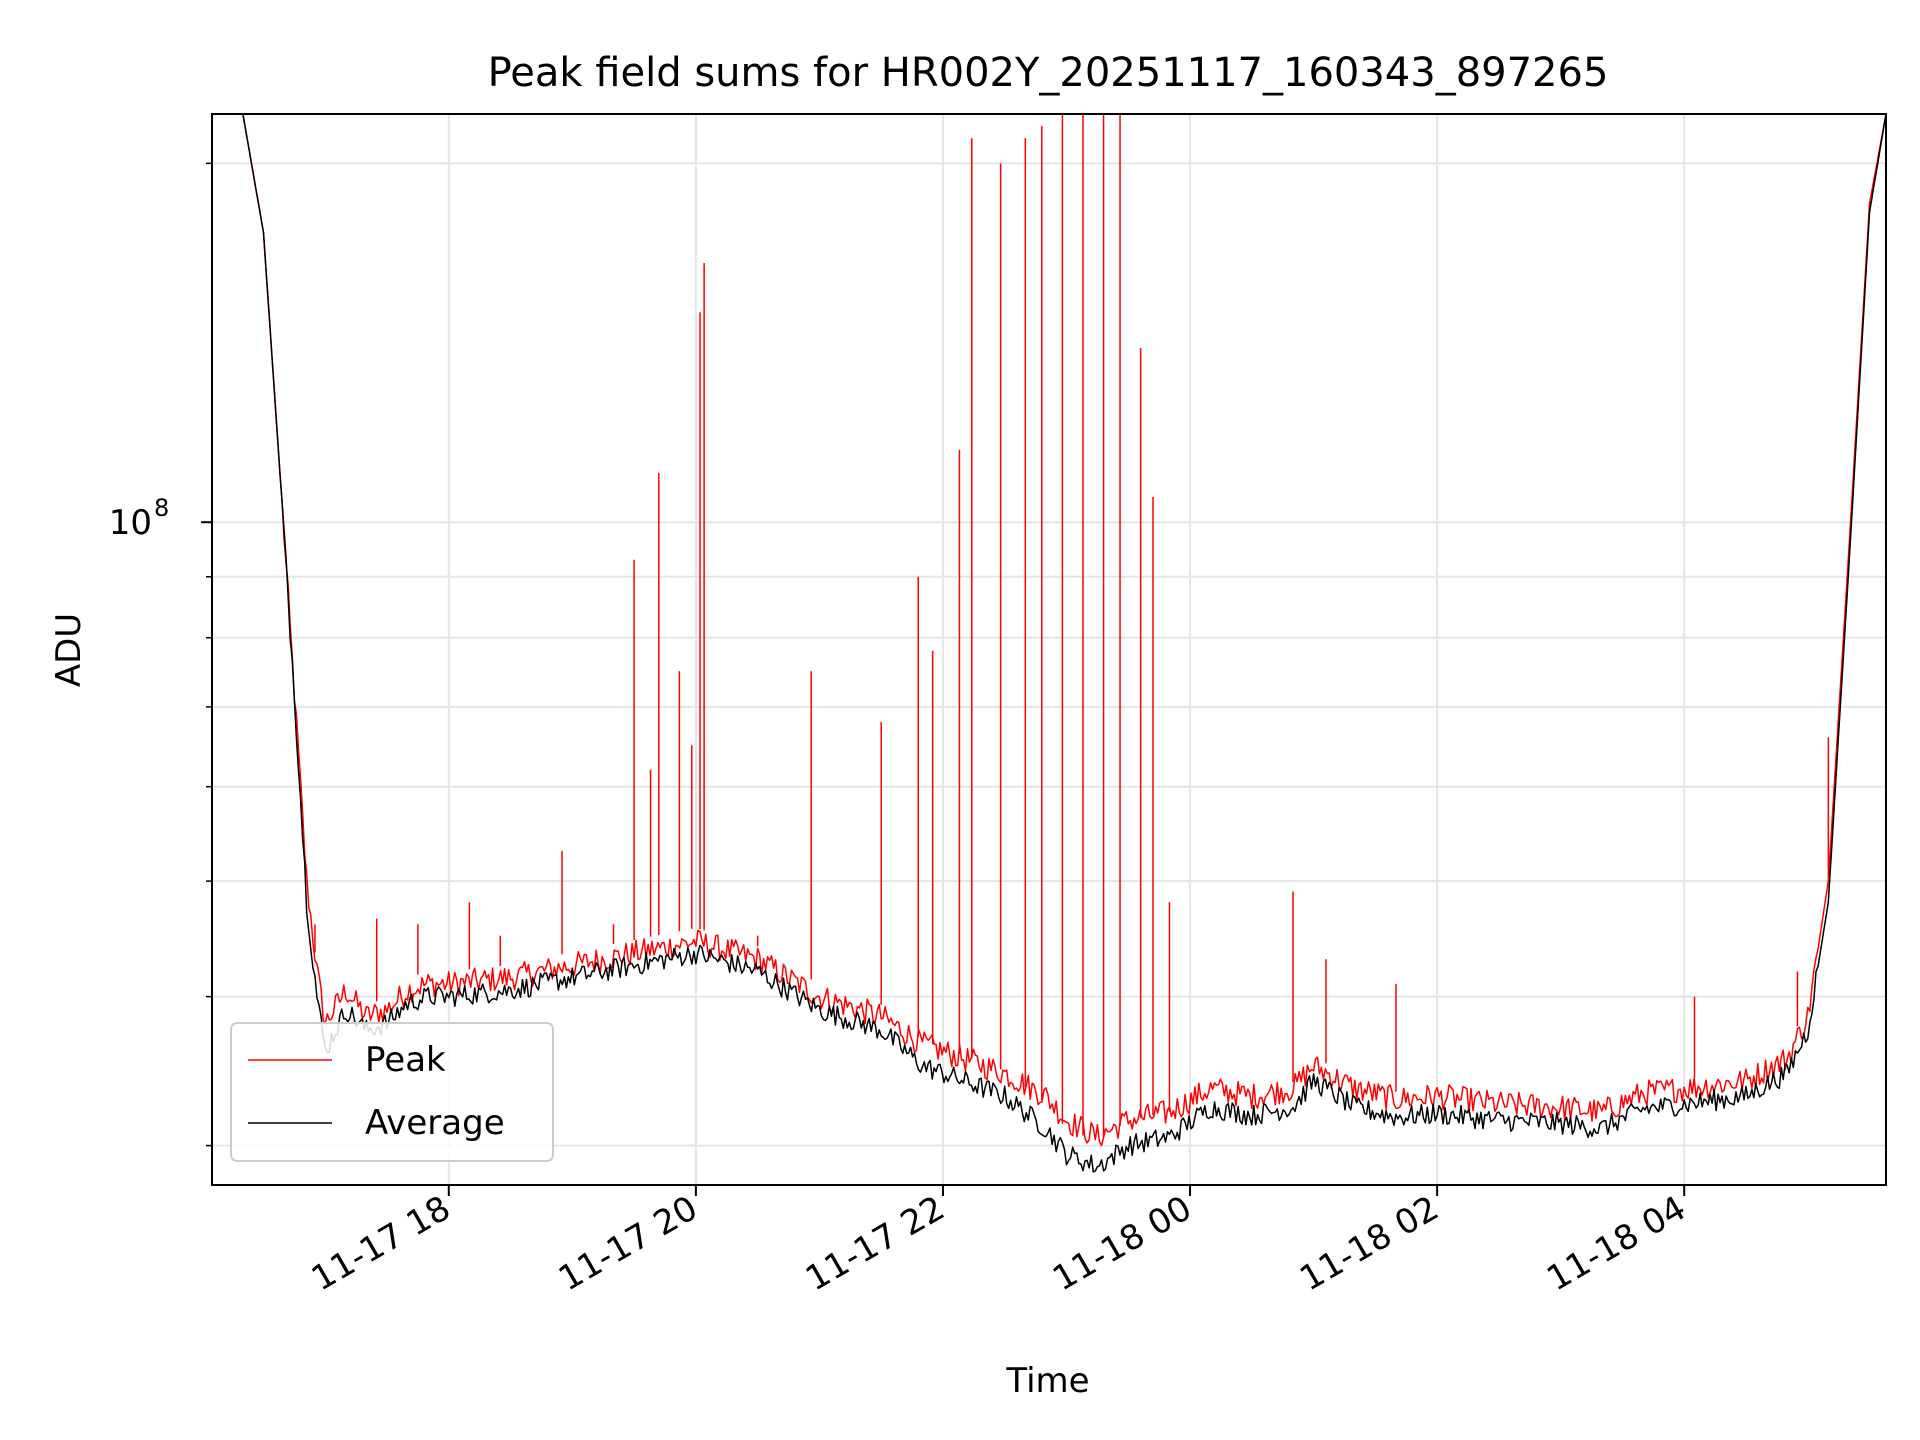  I want to click on legend-average-label: Average, so click(435, 1123).